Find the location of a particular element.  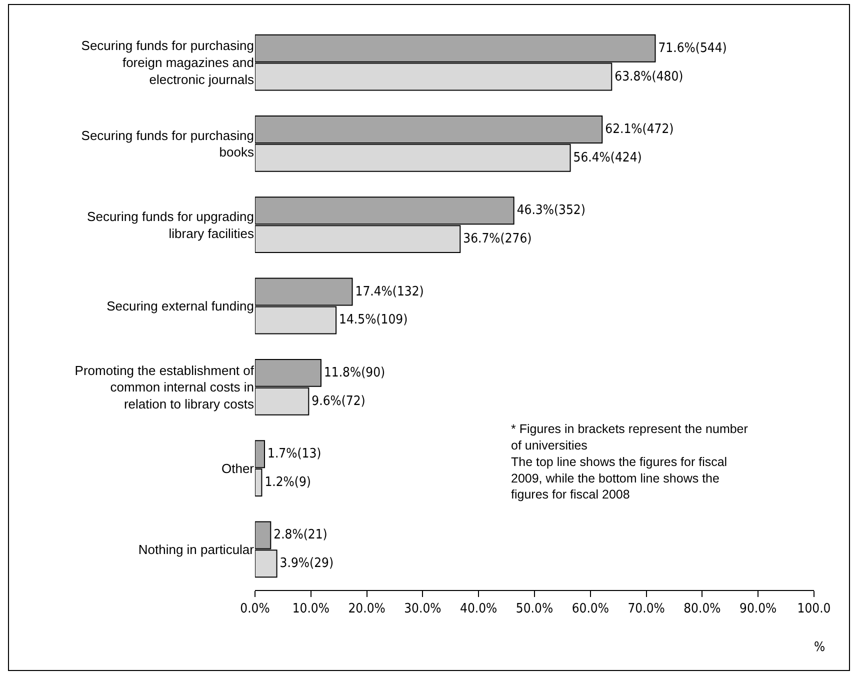

annotation: The top line shows the figures for fiscal 2009, while the bottom line shows the figures for fiscal 2008 is located at coordinates (619, 478).